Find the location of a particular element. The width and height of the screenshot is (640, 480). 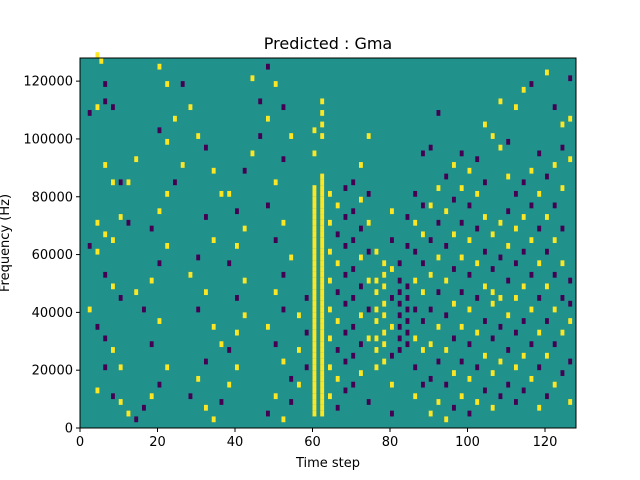

y-tick-label: 0 is located at coordinates (69, 429).